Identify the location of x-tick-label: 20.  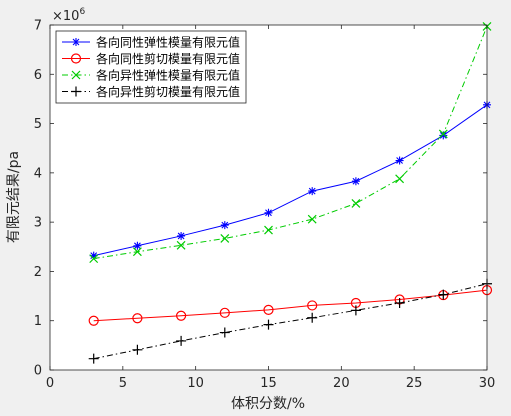
(341, 383).